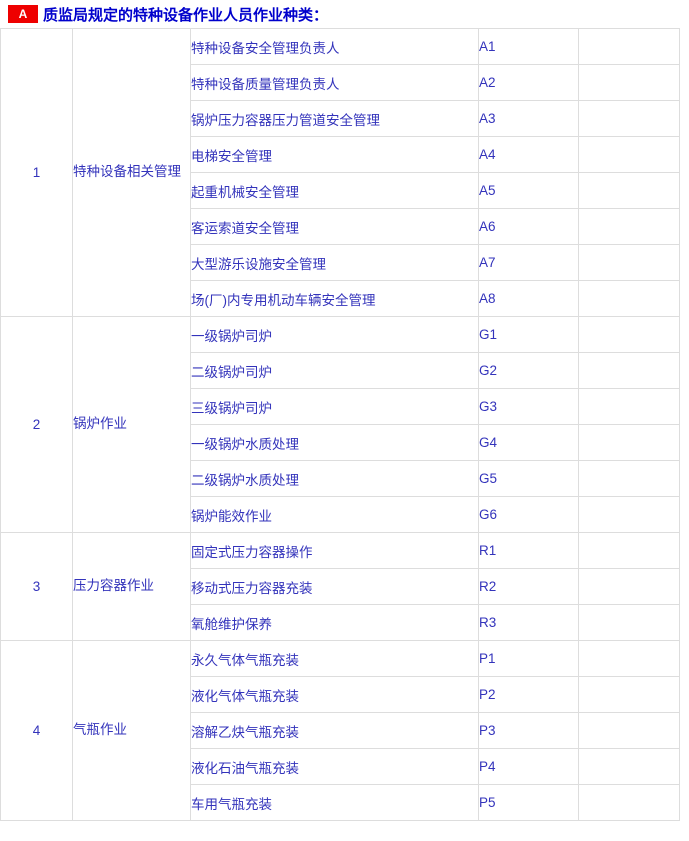  Describe the element at coordinates (334, 262) in the screenshot. I see `job-name-cell: 大型游乐设施安全管理` at that location.